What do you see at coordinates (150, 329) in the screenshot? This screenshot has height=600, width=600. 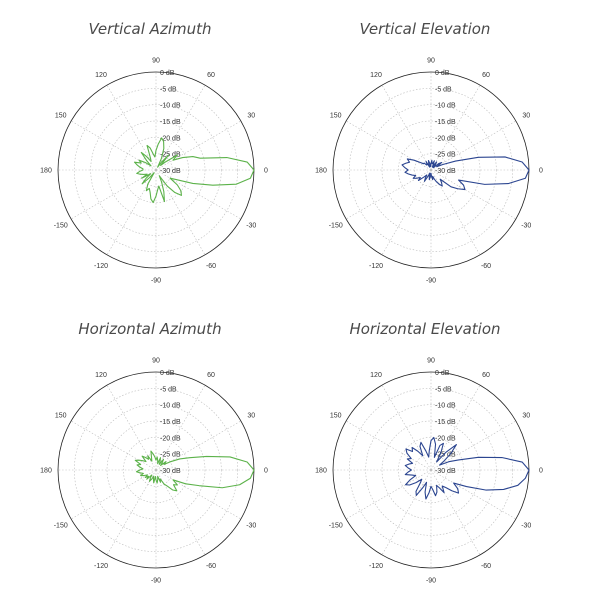 I see `chart-title: Horizontal Azimuth` at bounding box center [150, 329].